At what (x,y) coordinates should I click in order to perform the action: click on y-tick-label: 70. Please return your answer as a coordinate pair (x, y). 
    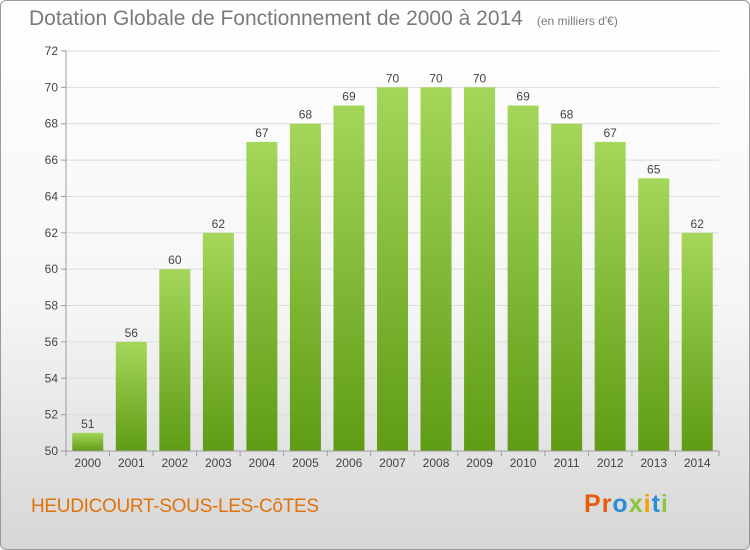
    Looking at the image, I should click on (52, 87).